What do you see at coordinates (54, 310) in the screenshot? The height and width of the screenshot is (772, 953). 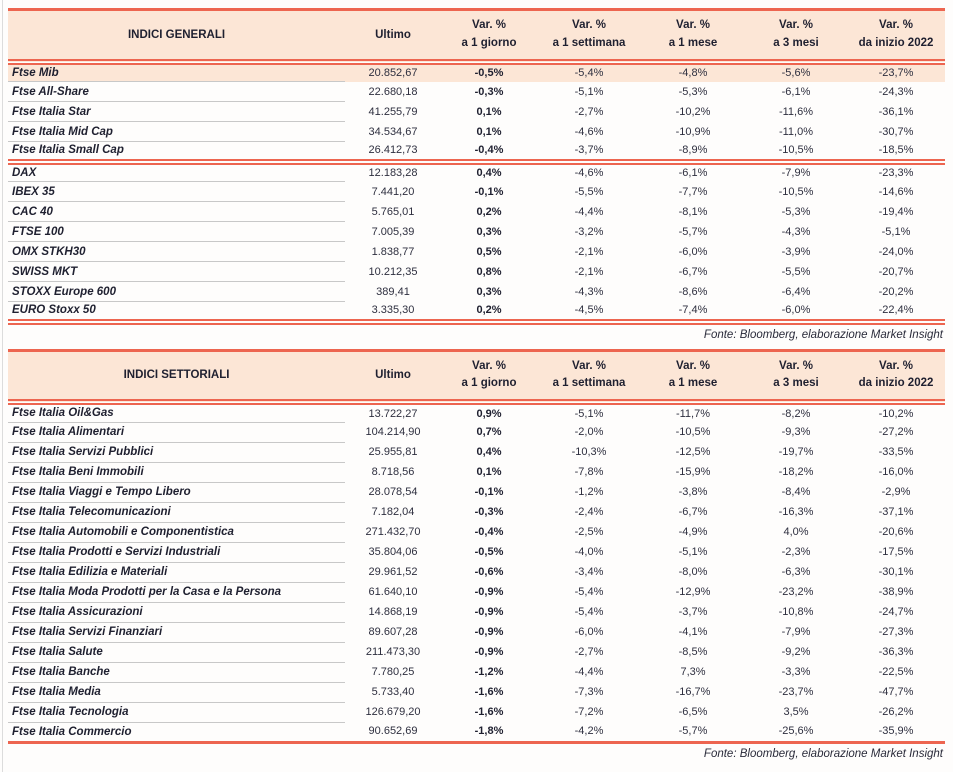 I see `index-name-cell: EURO Stoxx 50` at bounding box center [54, 310].